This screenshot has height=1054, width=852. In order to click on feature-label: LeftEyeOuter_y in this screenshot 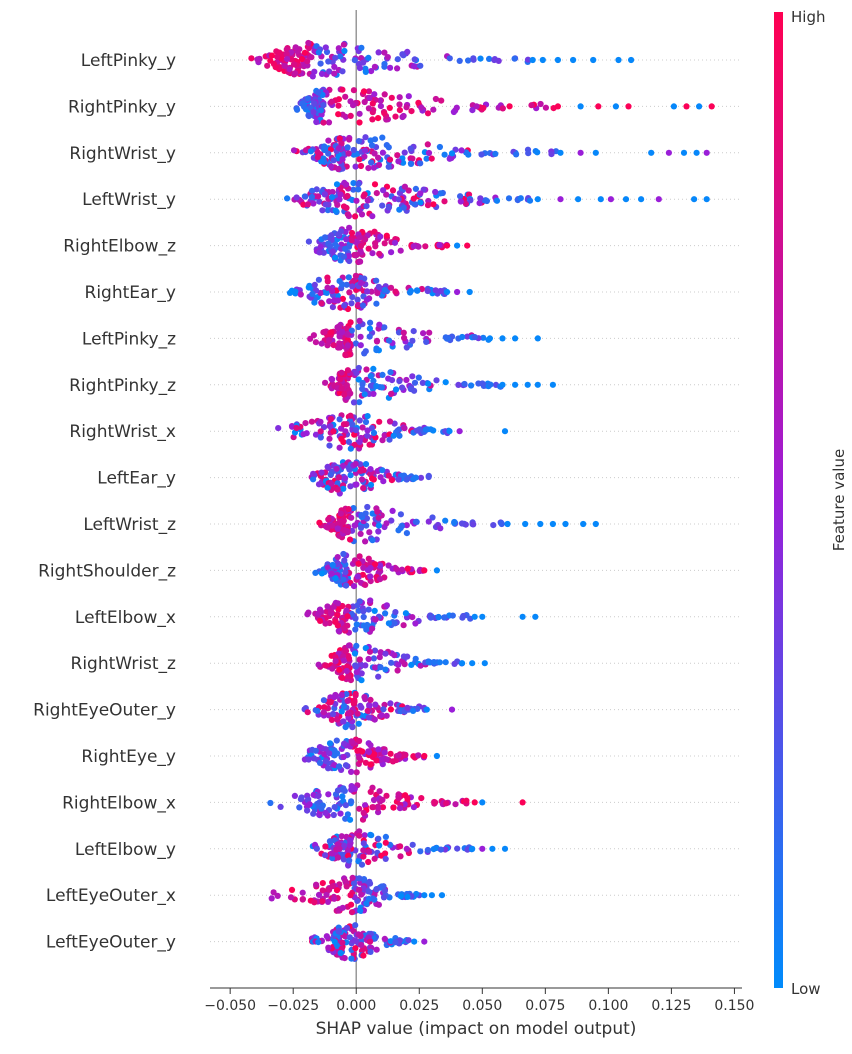, I will do `click(111, 943)`.